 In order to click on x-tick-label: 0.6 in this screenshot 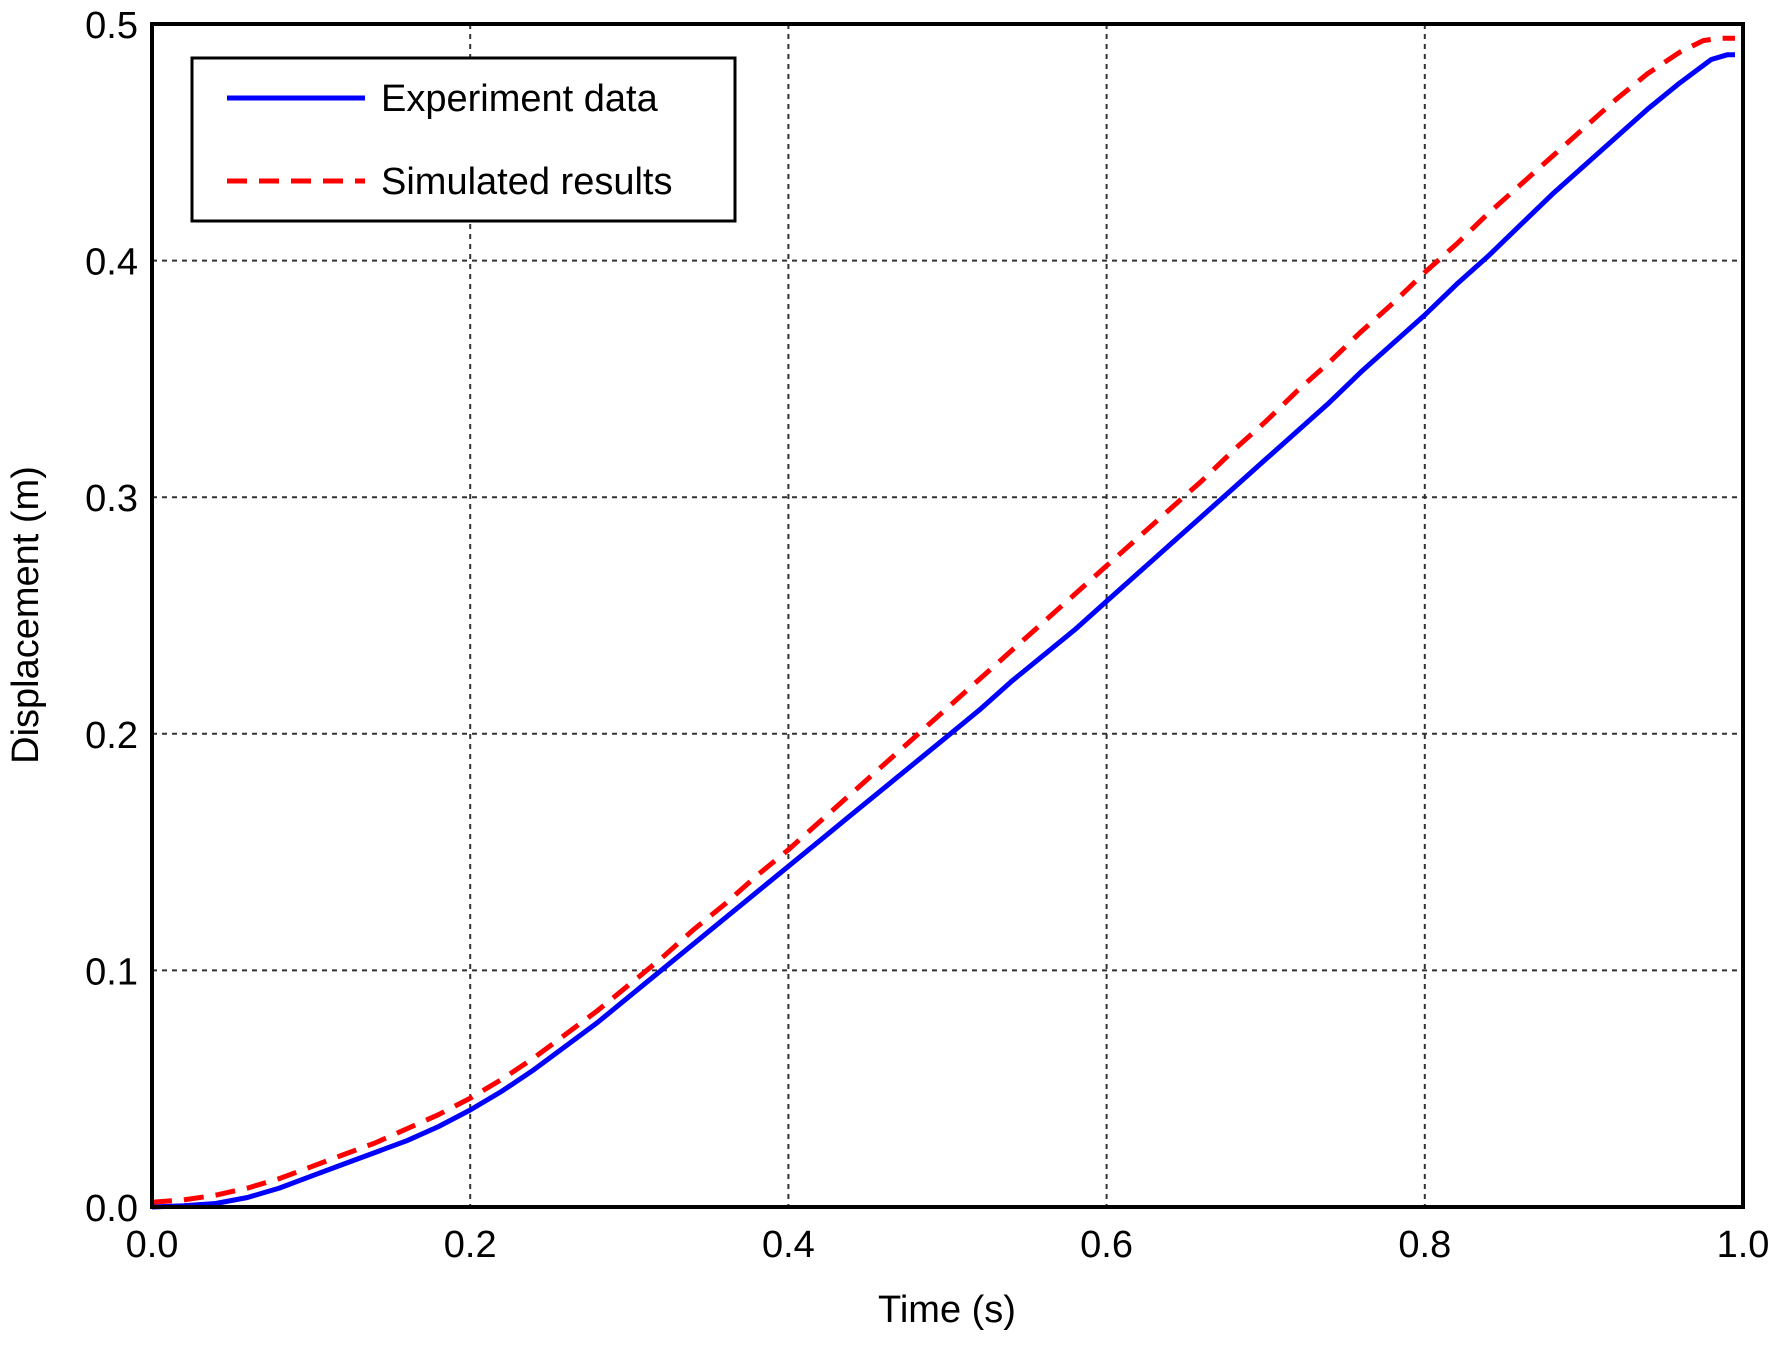, I will do `click(1106, 1245)`.